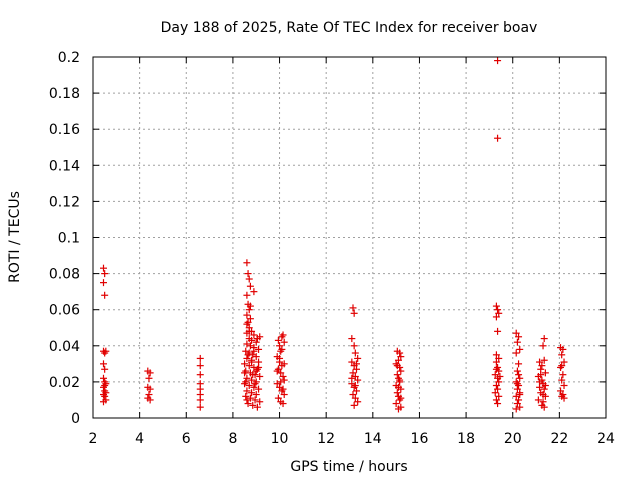 The height and width of the screenshot is (480, 640). Describe the element at coordinates (466, 439) in the screenshot. I see `x-tick-label: 18` at that location.